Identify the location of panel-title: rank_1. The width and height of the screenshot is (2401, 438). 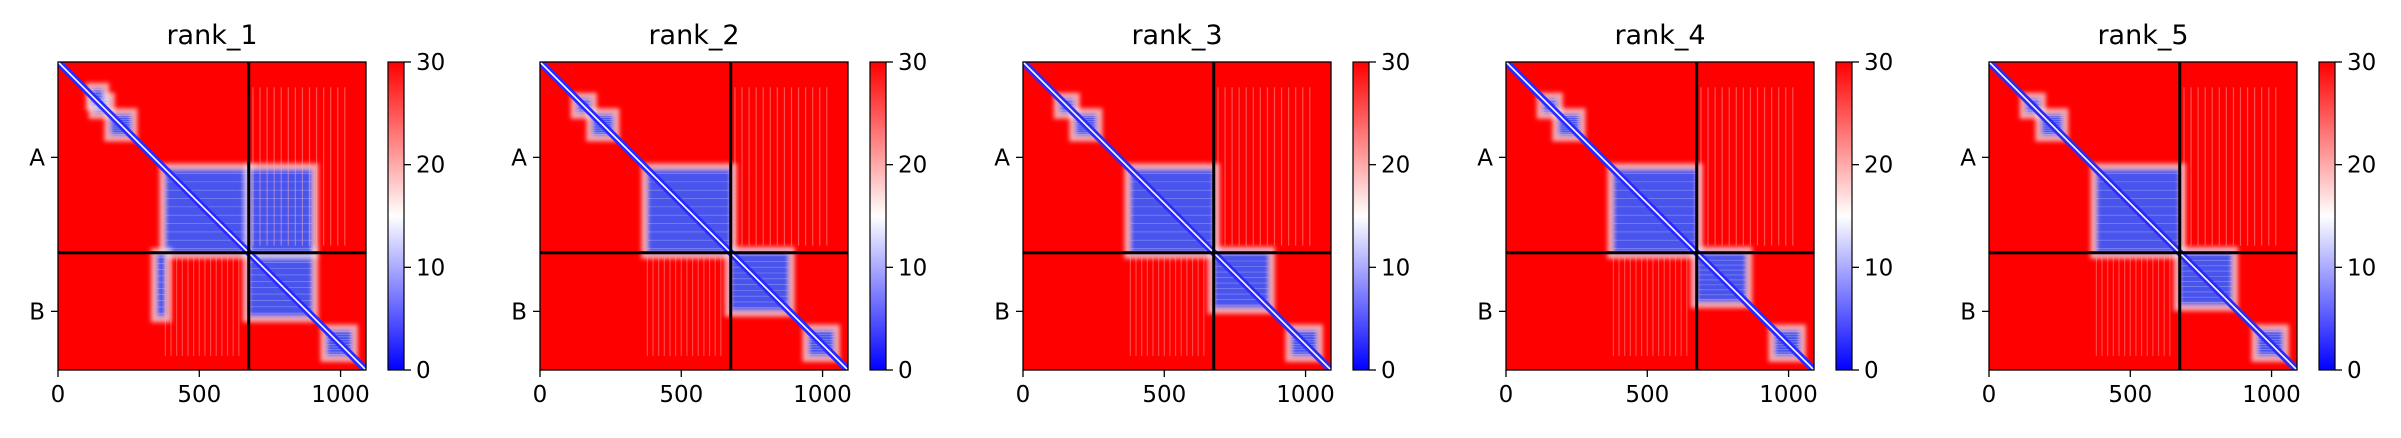
(211, 35).